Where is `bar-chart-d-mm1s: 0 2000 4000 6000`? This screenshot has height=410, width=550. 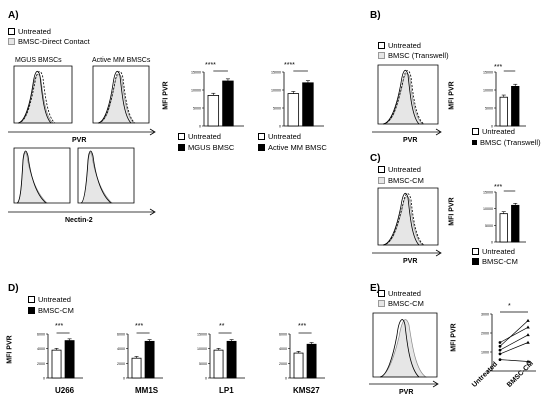
bar-chart-d-mm1s: 0 2000 4000 6000 is located at coordinates (140, 357).